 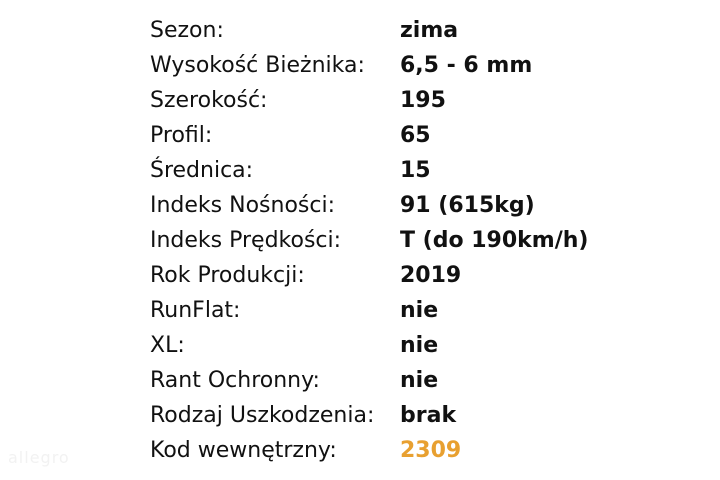 I want to click on spec-value: 195, so click(x=423, y=100).